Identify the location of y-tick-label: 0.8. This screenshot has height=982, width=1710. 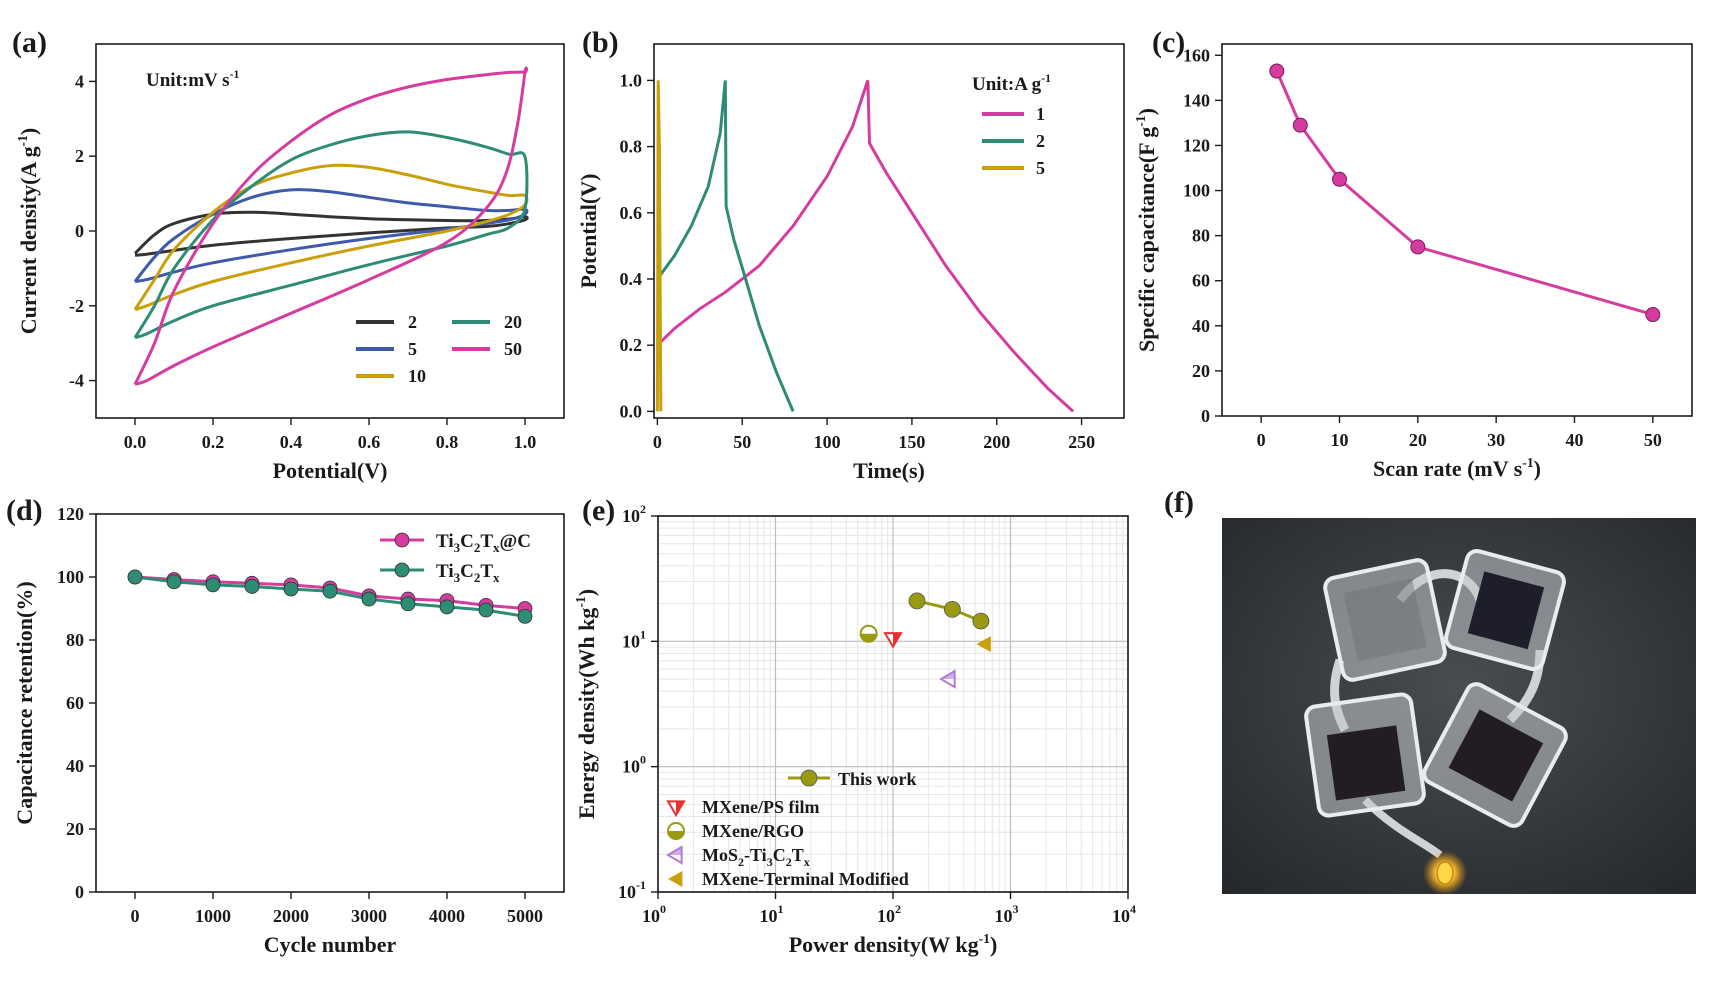
(631, 147).